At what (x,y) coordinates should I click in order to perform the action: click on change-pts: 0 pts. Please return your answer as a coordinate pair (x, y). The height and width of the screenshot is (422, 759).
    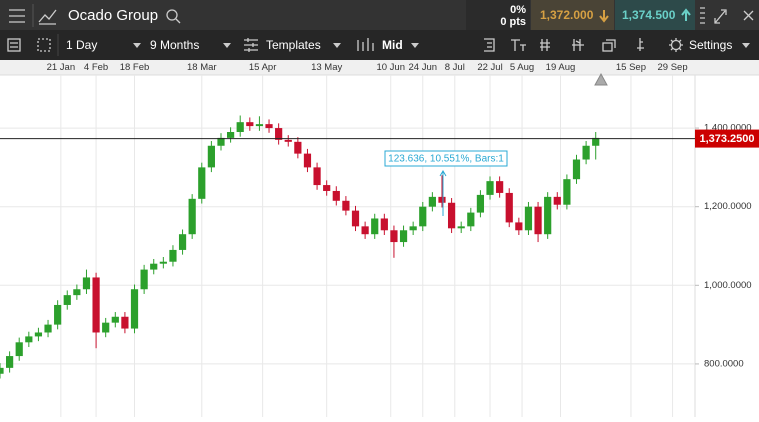
    Looking at the image, I should click on (513, 22).